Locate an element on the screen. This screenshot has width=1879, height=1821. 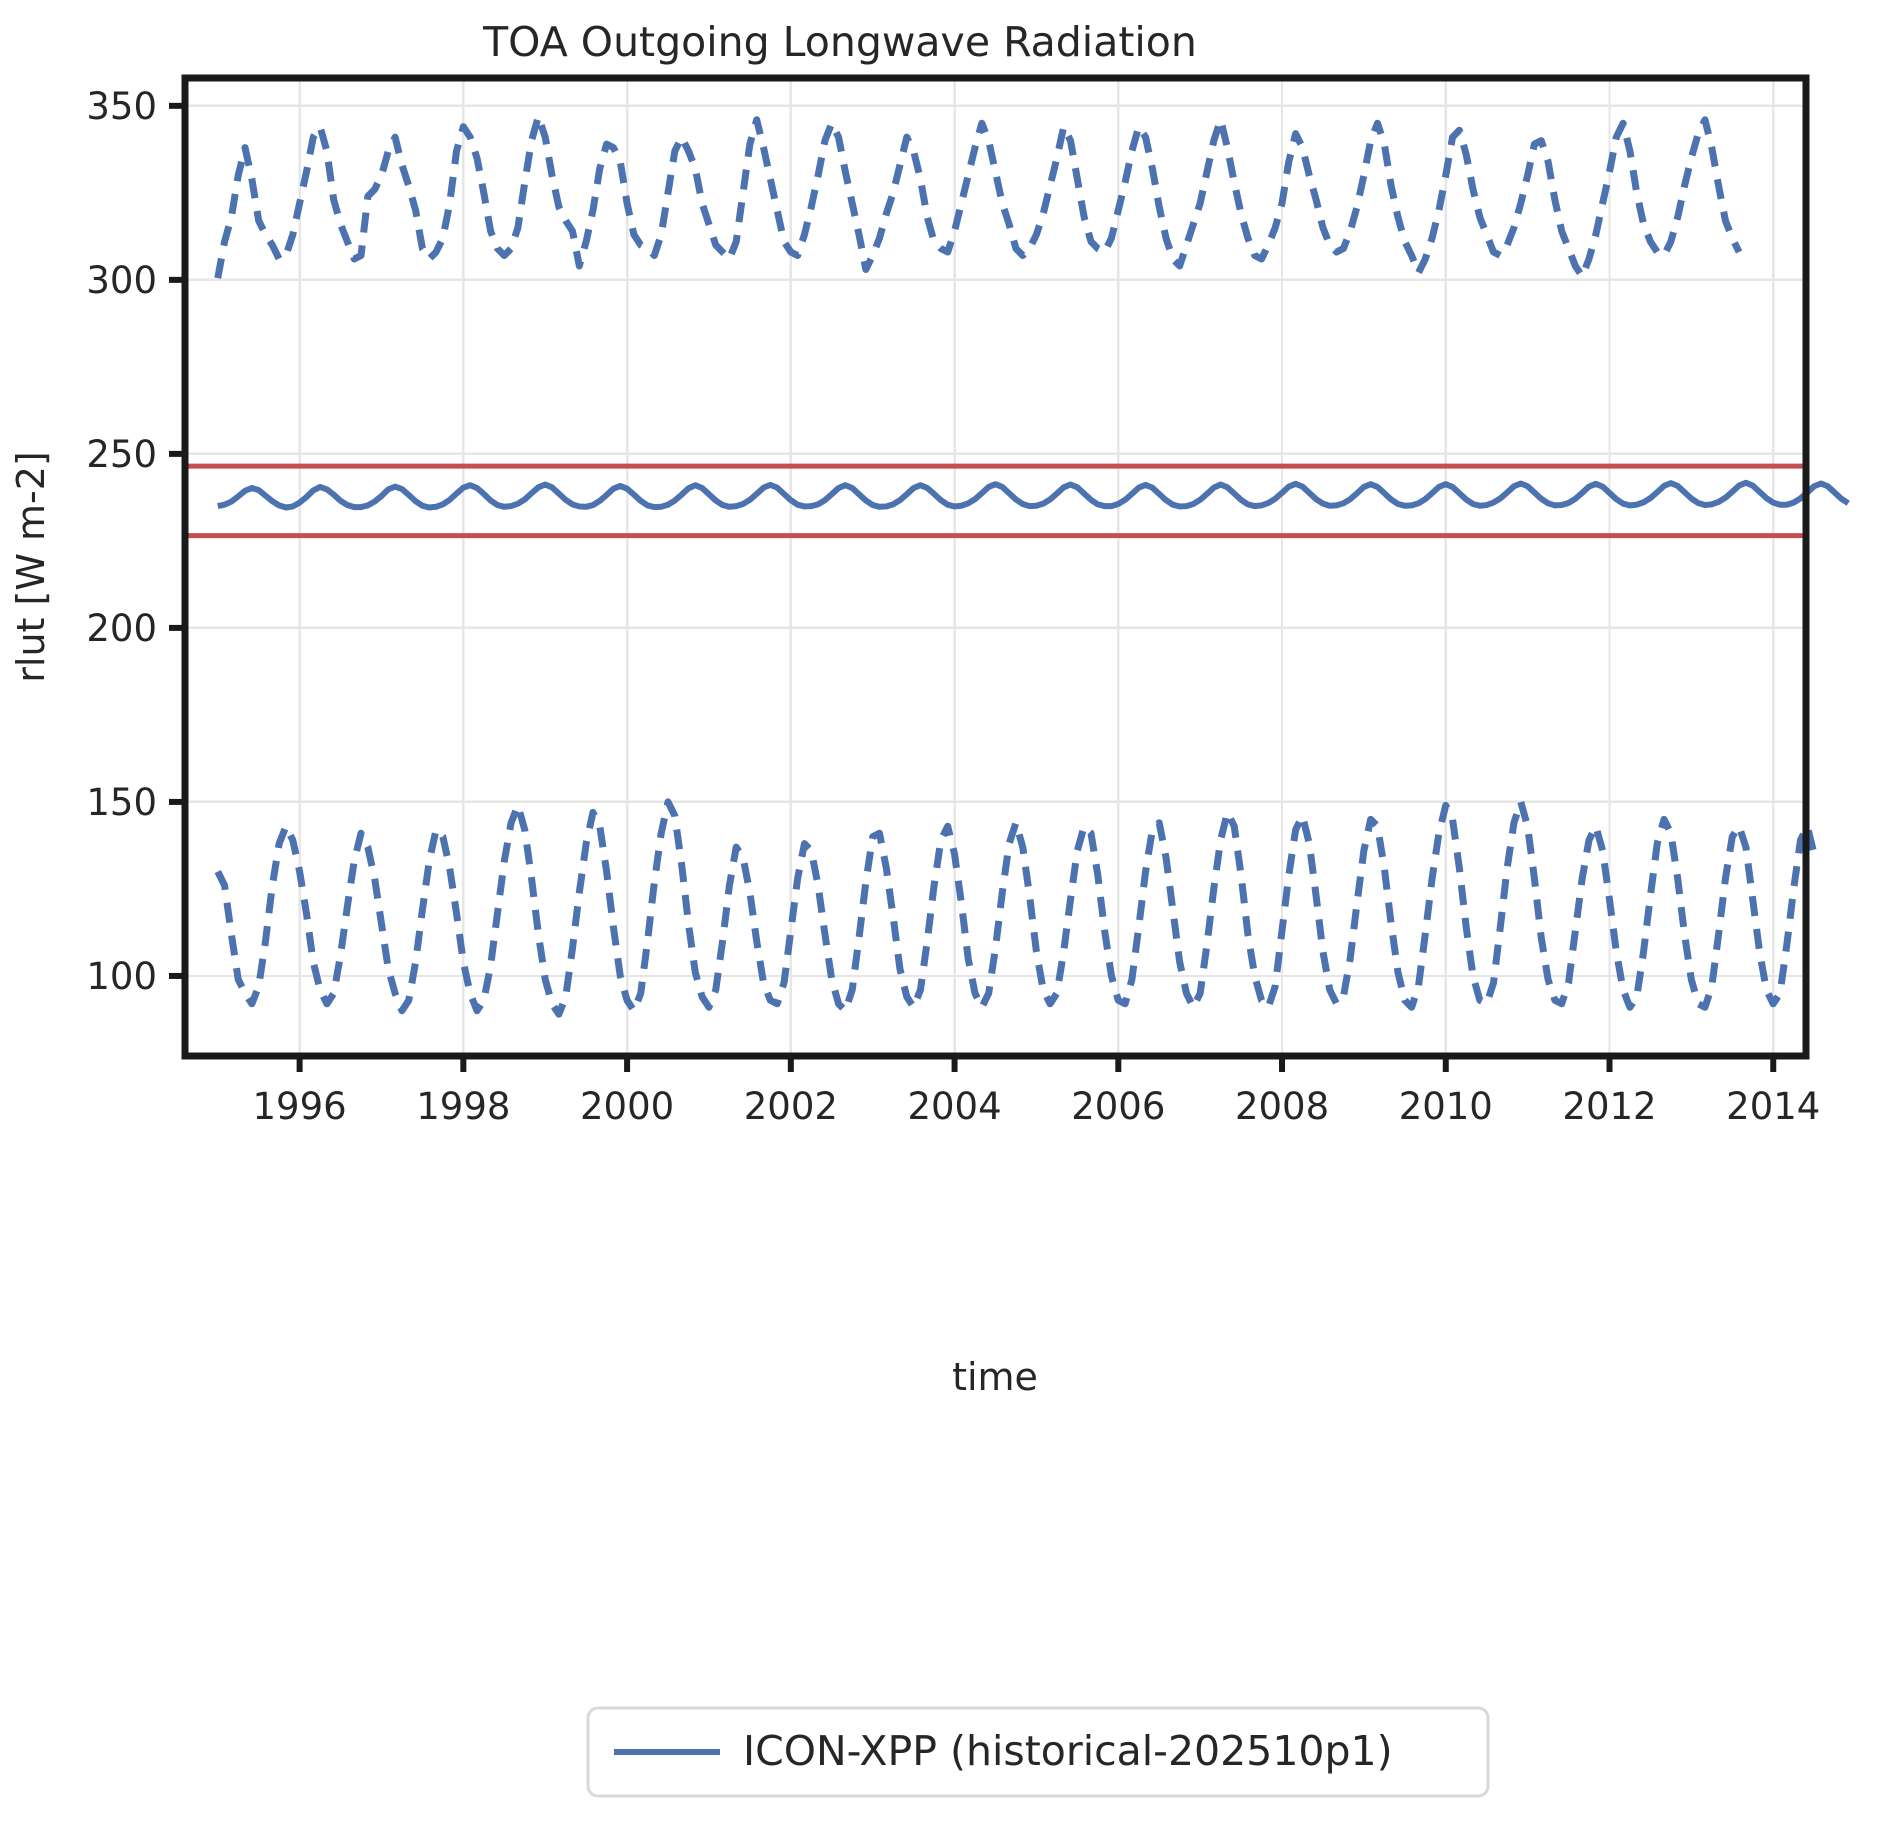
y-tick-label-350: 350 is located at coordinates (121, 106).